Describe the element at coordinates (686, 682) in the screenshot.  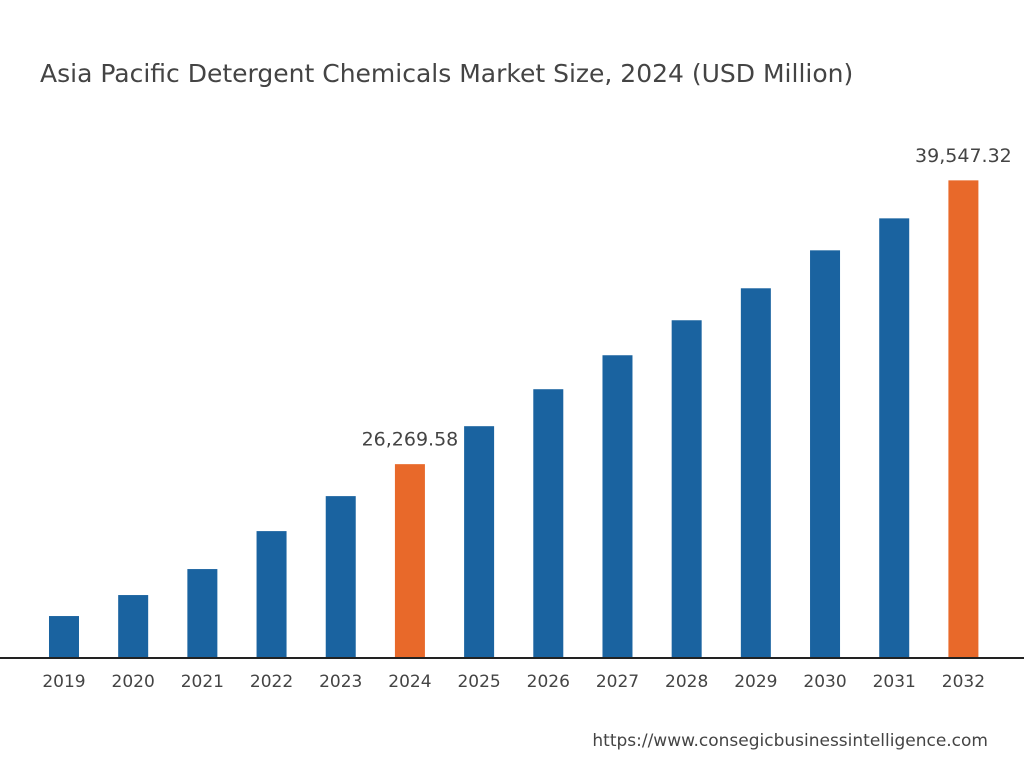
I see `x-tick-label: 2028` at that location.